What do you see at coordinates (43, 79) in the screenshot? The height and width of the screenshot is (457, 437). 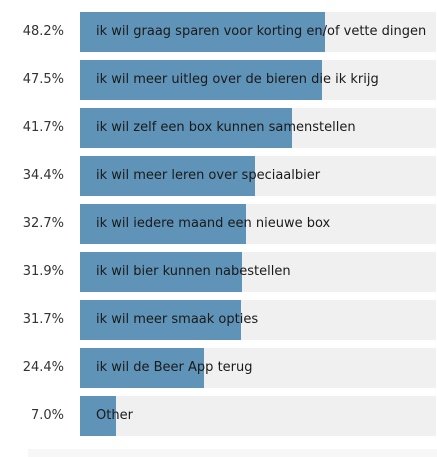 I see `value-label: 47.5%` at bounding box center [43, 79].